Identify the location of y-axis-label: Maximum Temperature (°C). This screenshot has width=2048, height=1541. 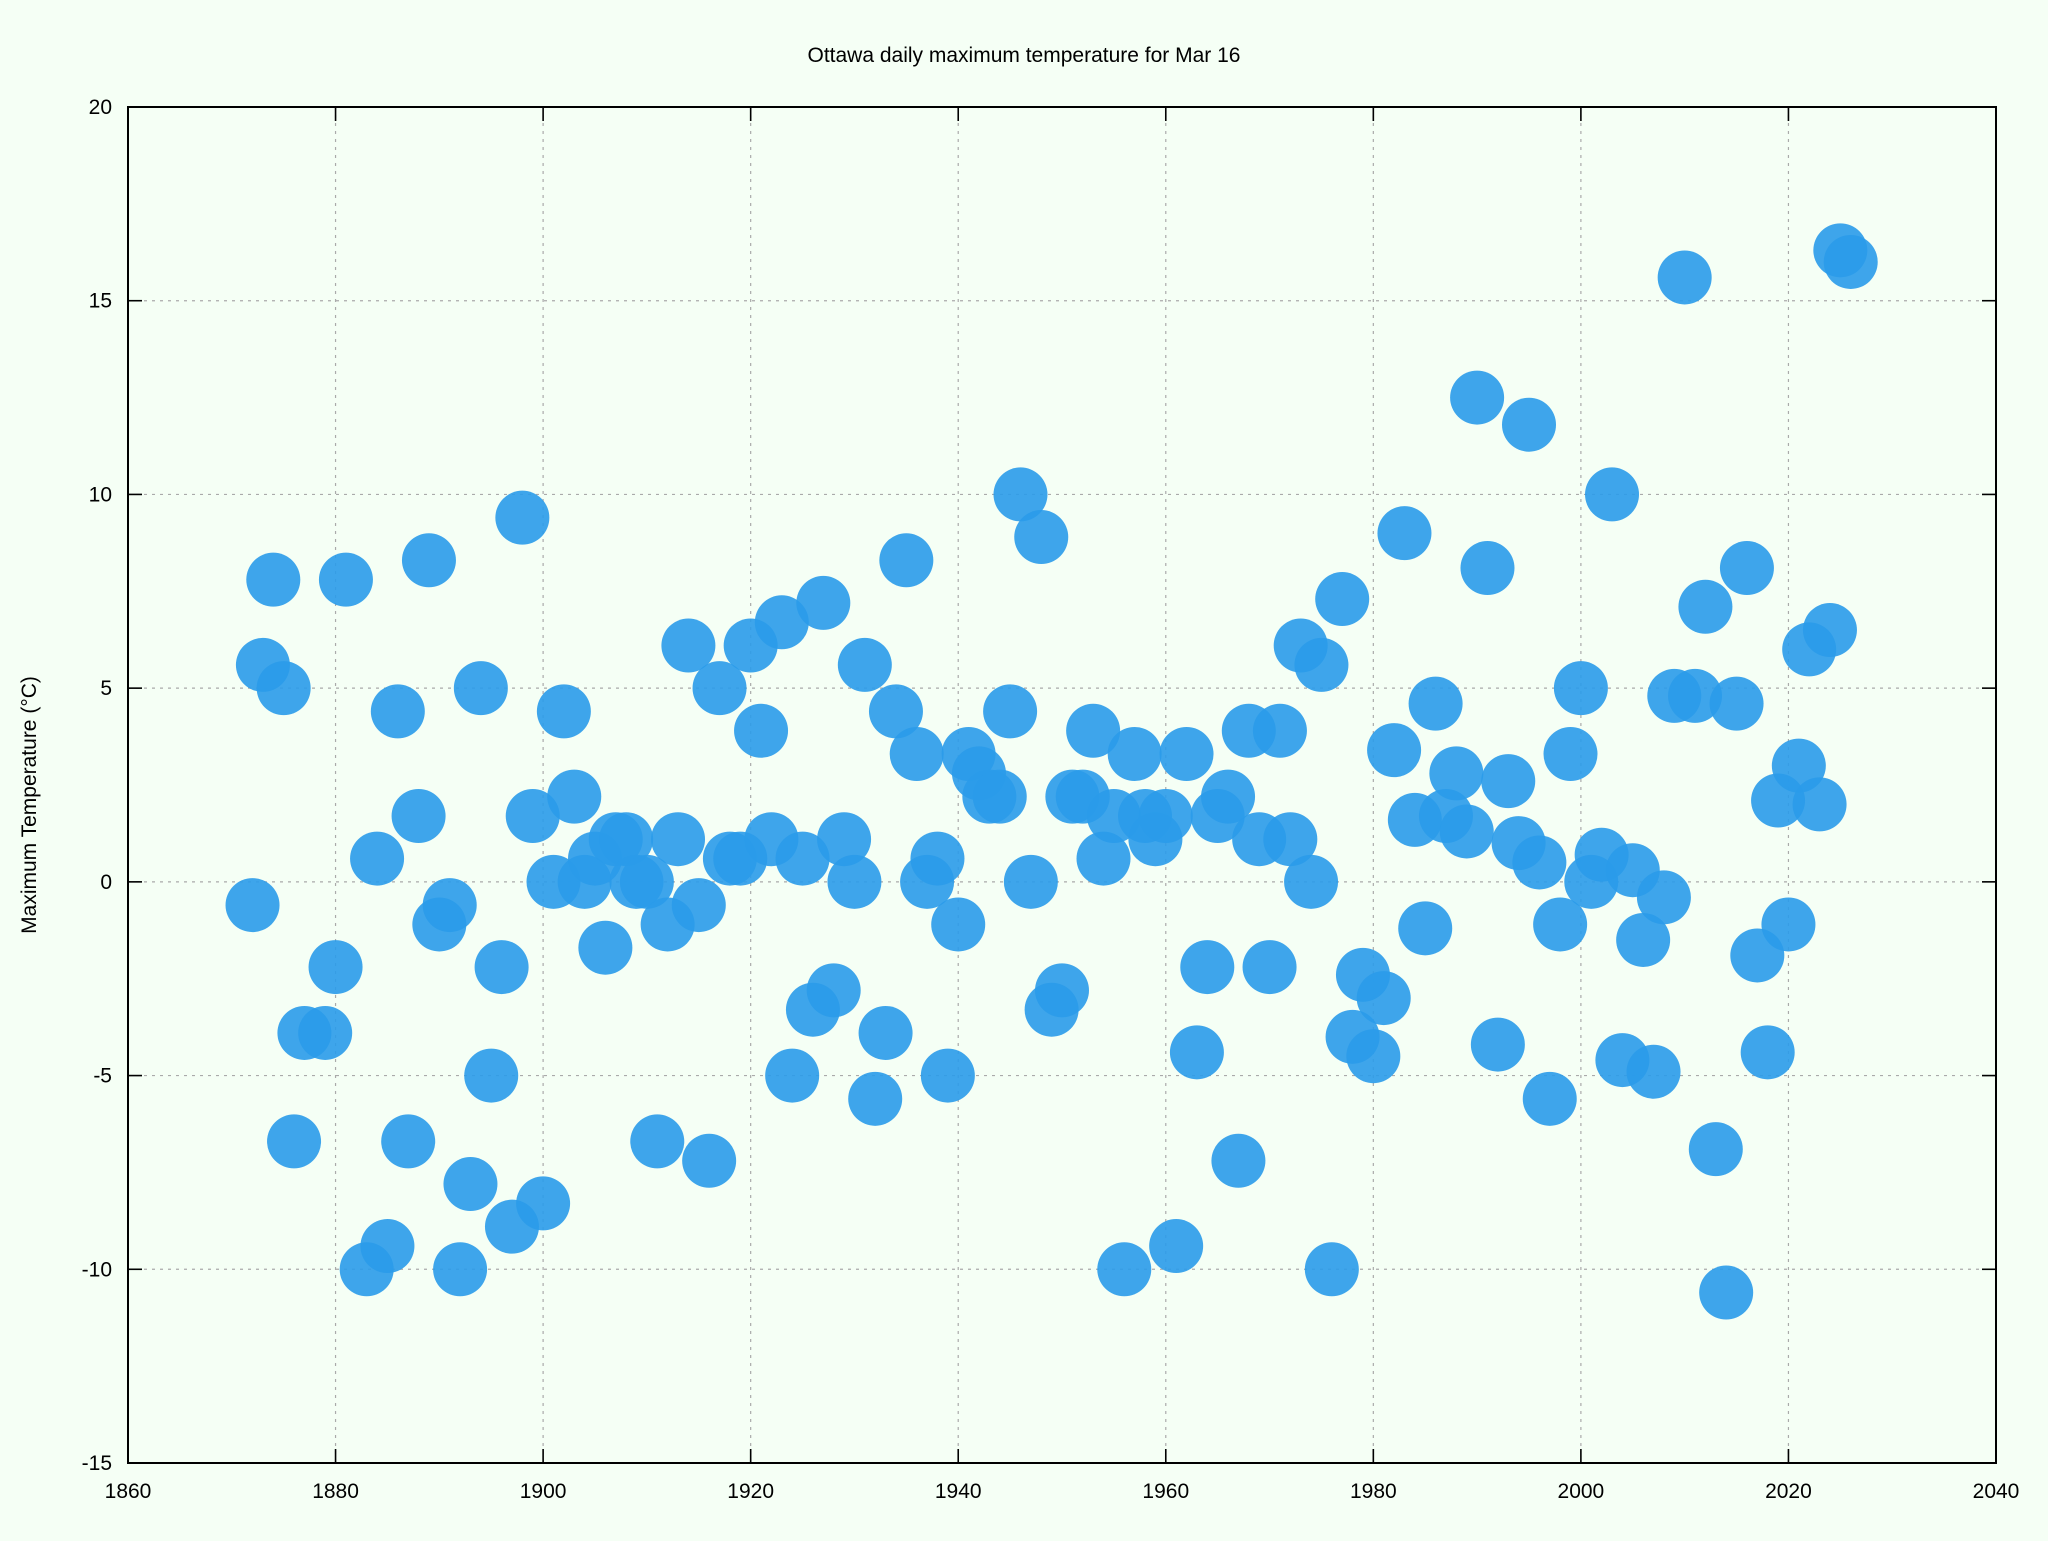
(29, 805).